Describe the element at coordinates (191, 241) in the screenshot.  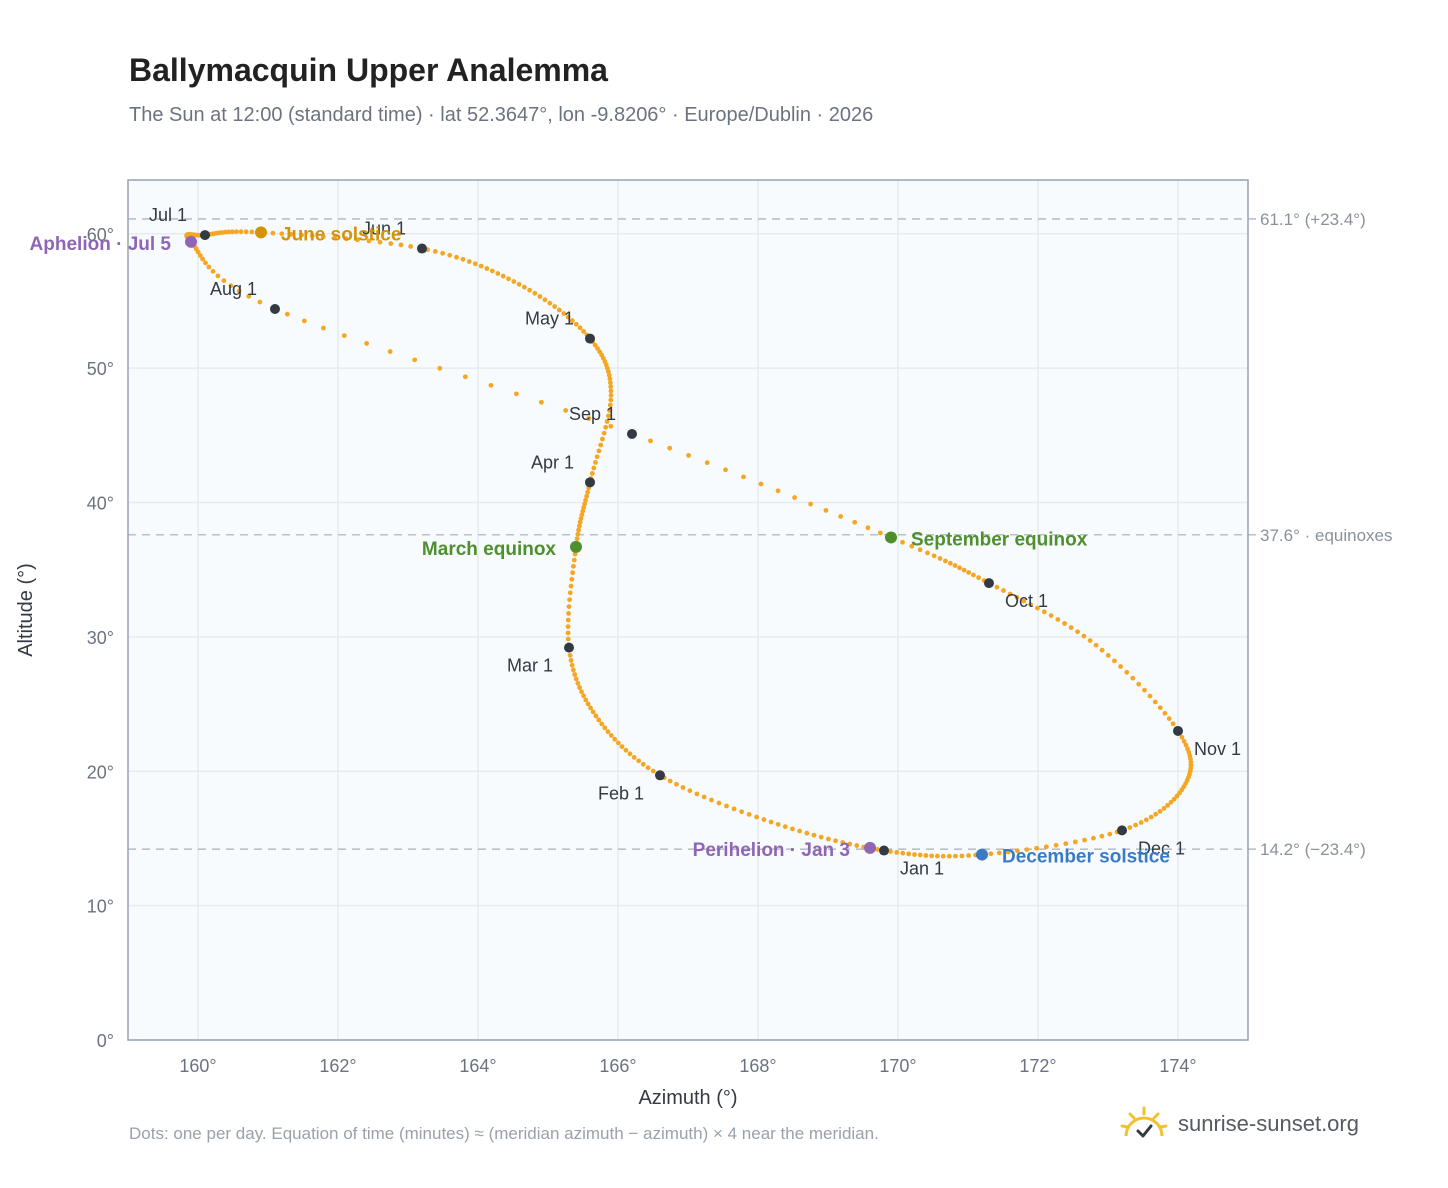
I see `event-marker` at that location.